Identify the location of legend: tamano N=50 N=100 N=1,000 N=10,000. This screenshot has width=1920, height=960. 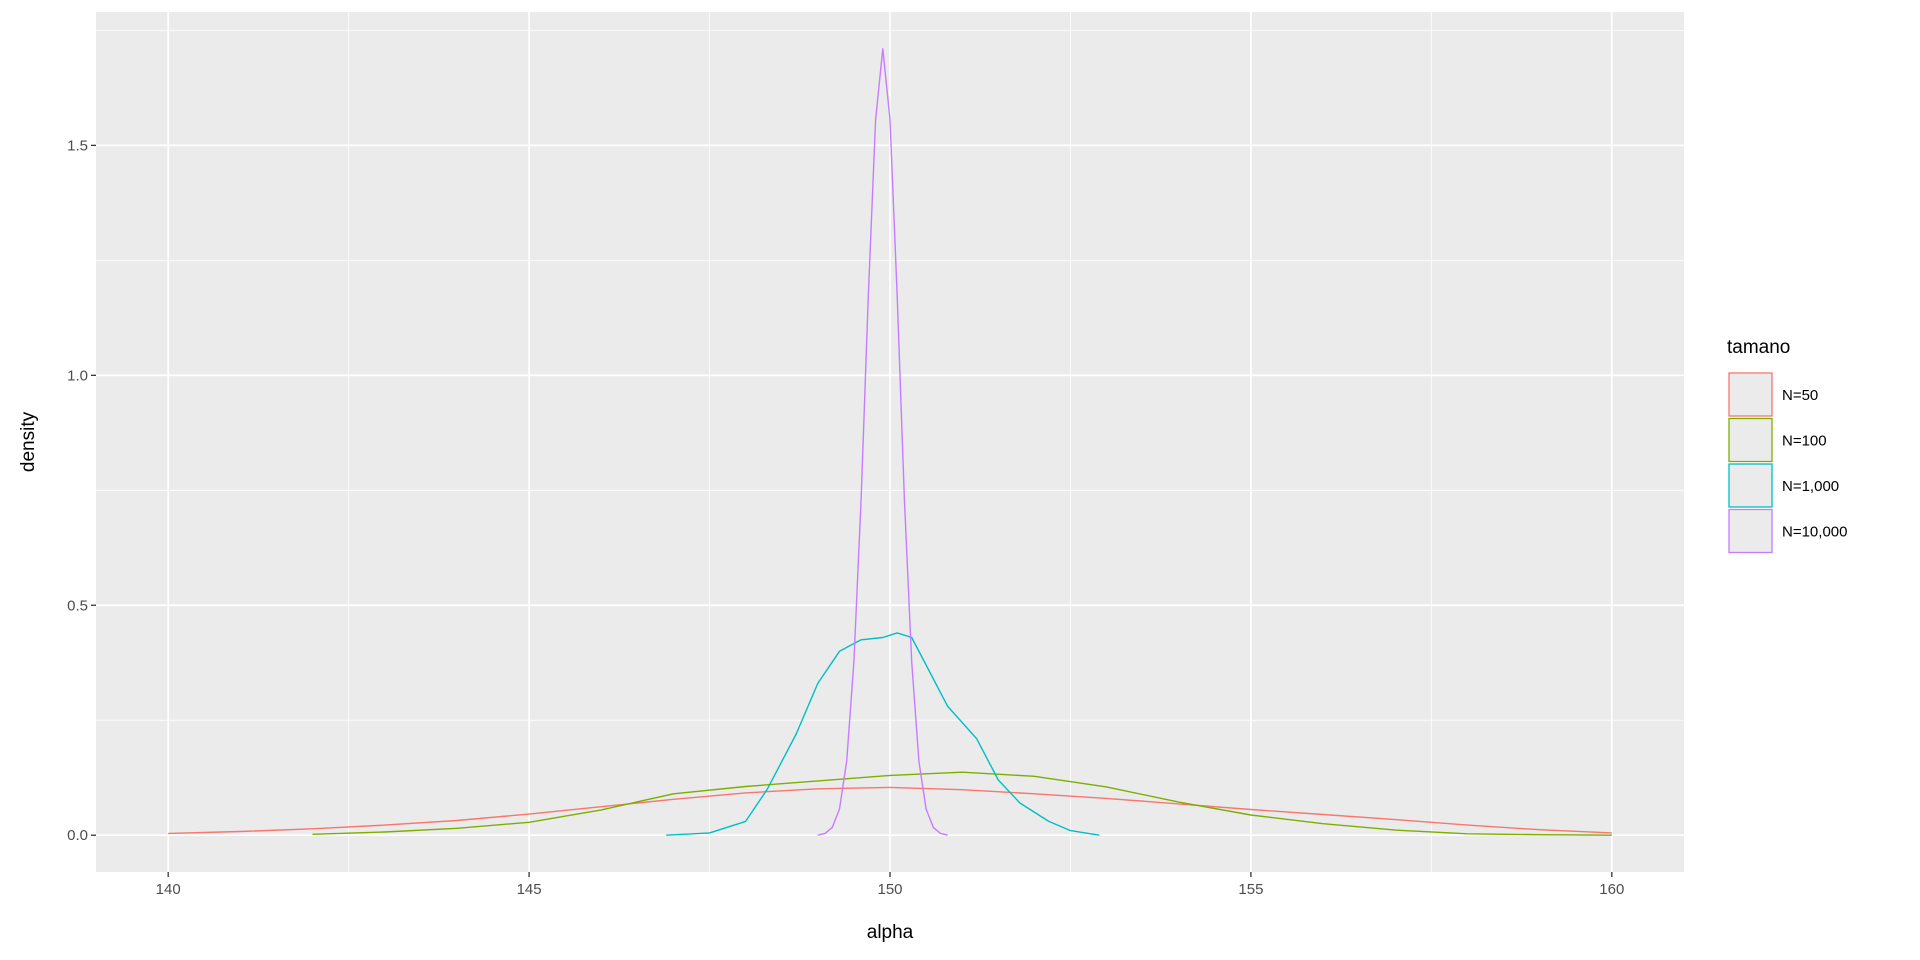
(1787, 445).